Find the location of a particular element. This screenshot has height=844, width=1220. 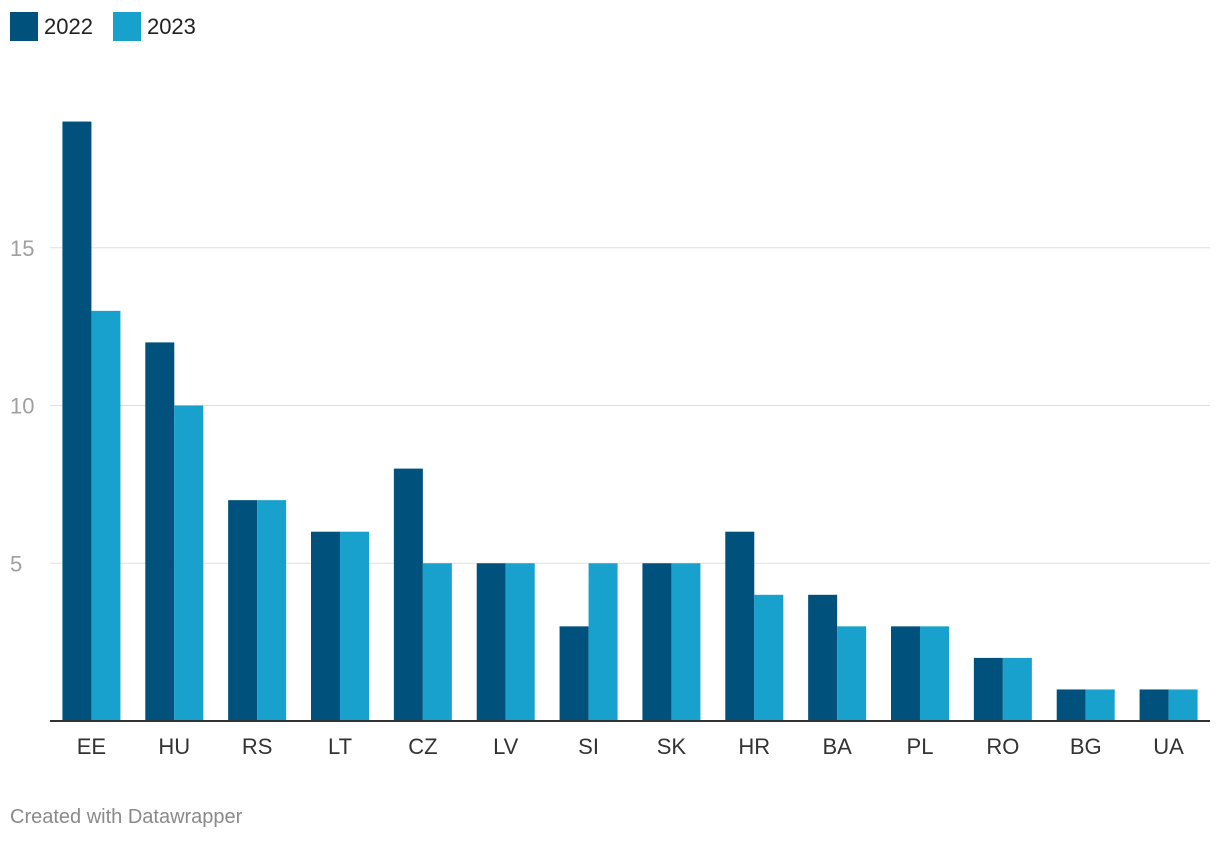

chart-legend: 2022 2023 is located at coordinates (103, 26).